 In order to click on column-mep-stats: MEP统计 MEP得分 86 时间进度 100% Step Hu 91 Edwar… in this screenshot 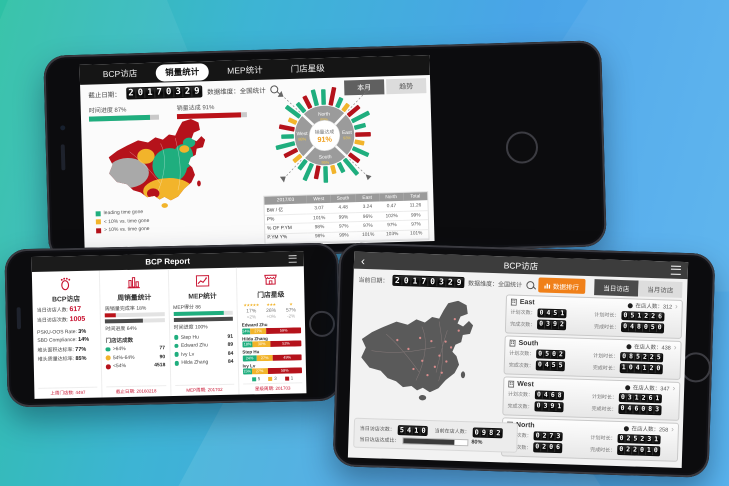, I will do `click(204, 332)`.